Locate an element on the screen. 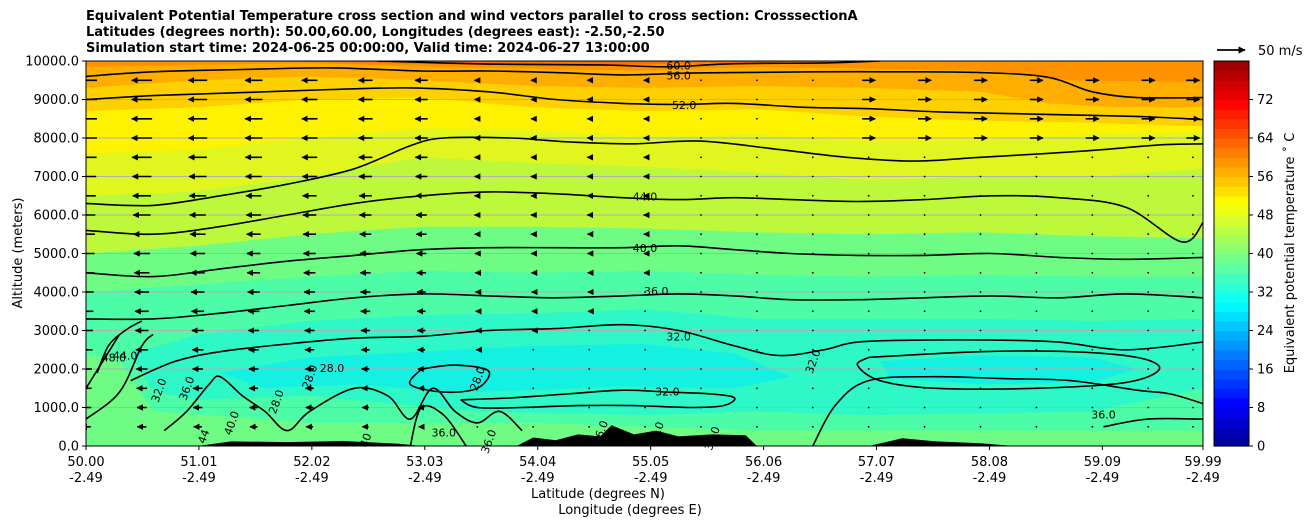  contour-label: 28.0 is located at coordinates (332, 368).